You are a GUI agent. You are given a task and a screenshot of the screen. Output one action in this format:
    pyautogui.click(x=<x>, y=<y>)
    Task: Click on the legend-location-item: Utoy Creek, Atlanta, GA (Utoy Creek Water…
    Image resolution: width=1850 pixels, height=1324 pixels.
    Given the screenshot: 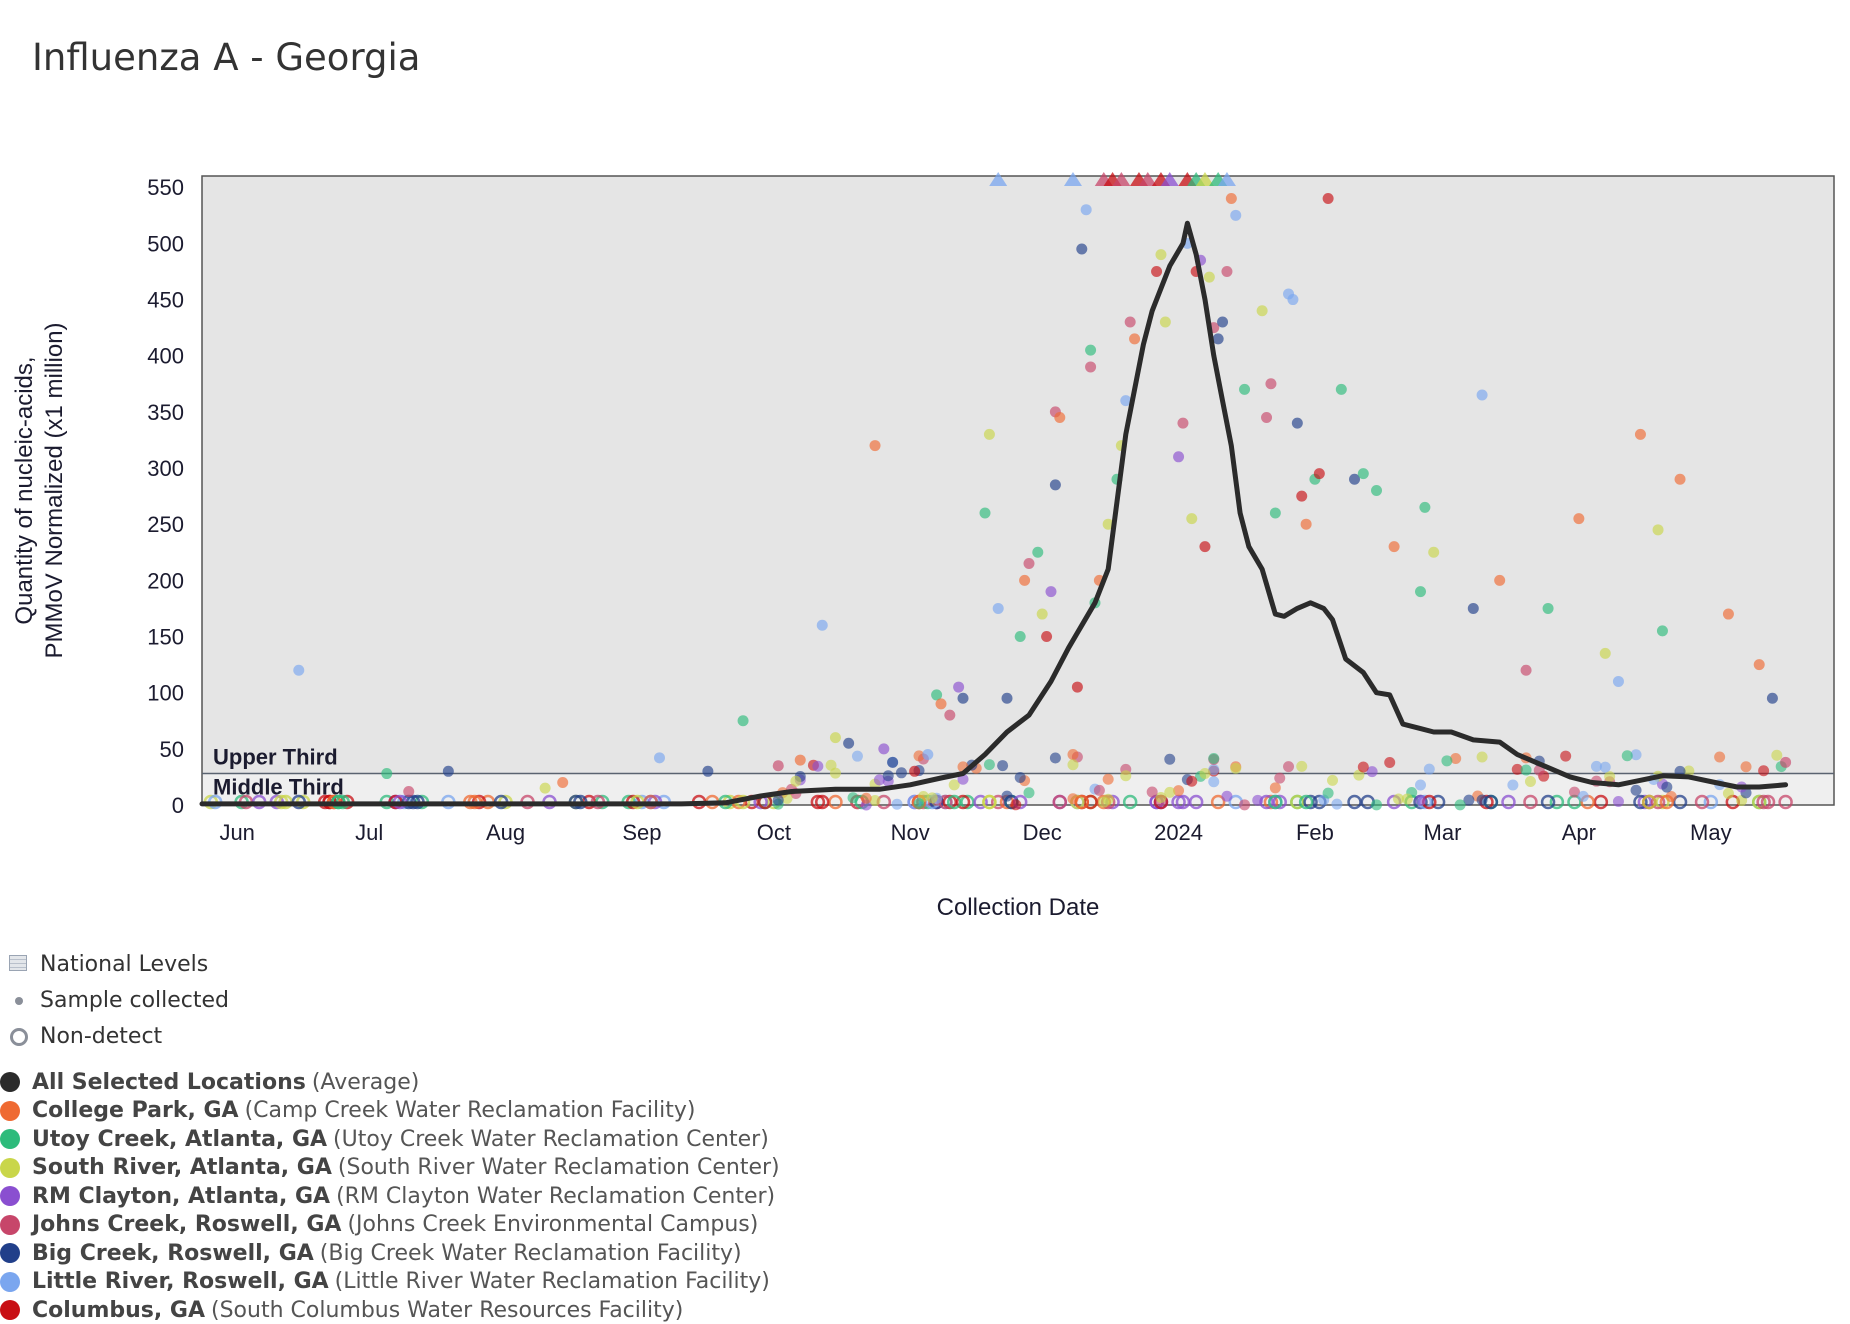 What is the action you would take?
    pyautogui.click(x=384, y=1139)
    